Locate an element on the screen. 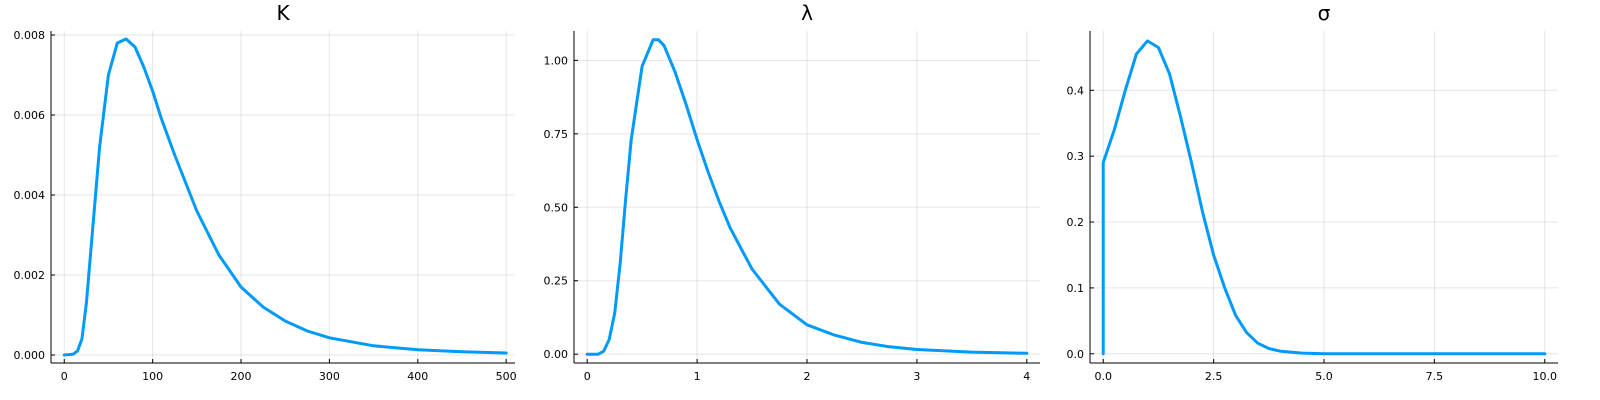 The width and height of the screenshot is (1600, 400). y-tick-label: 0.00 is located at coordinates (556, 354).